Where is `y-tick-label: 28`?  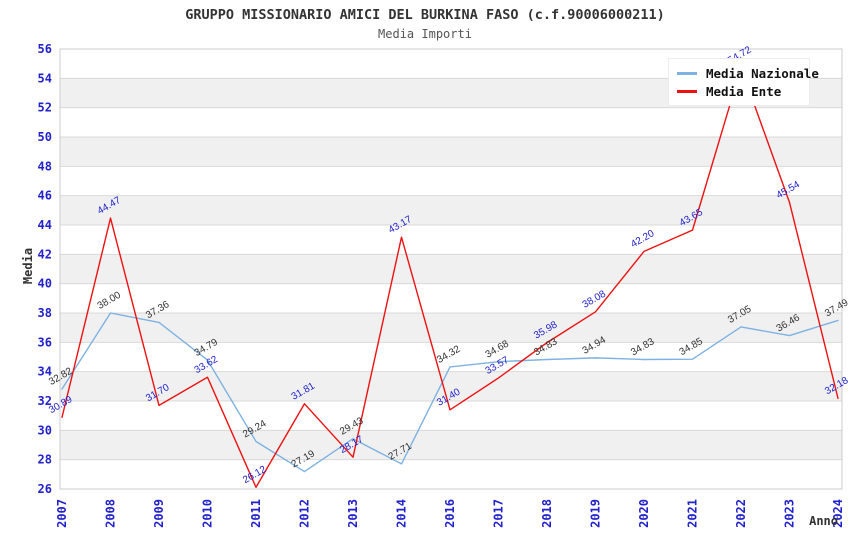
y-tick-label: 28 is located at coordinates (45, 460).